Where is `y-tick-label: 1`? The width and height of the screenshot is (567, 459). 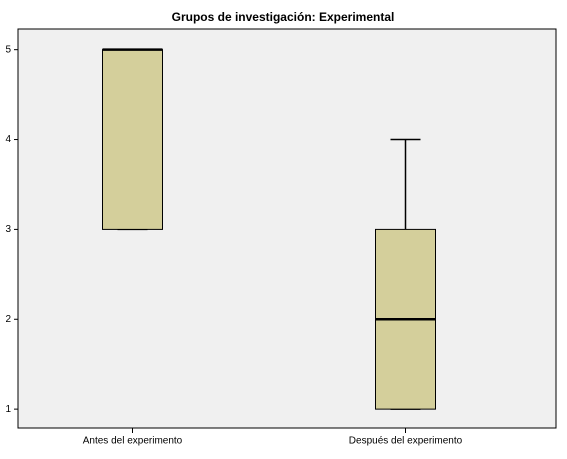 y-tick-label: 1 is located at coordinates (8, 409).